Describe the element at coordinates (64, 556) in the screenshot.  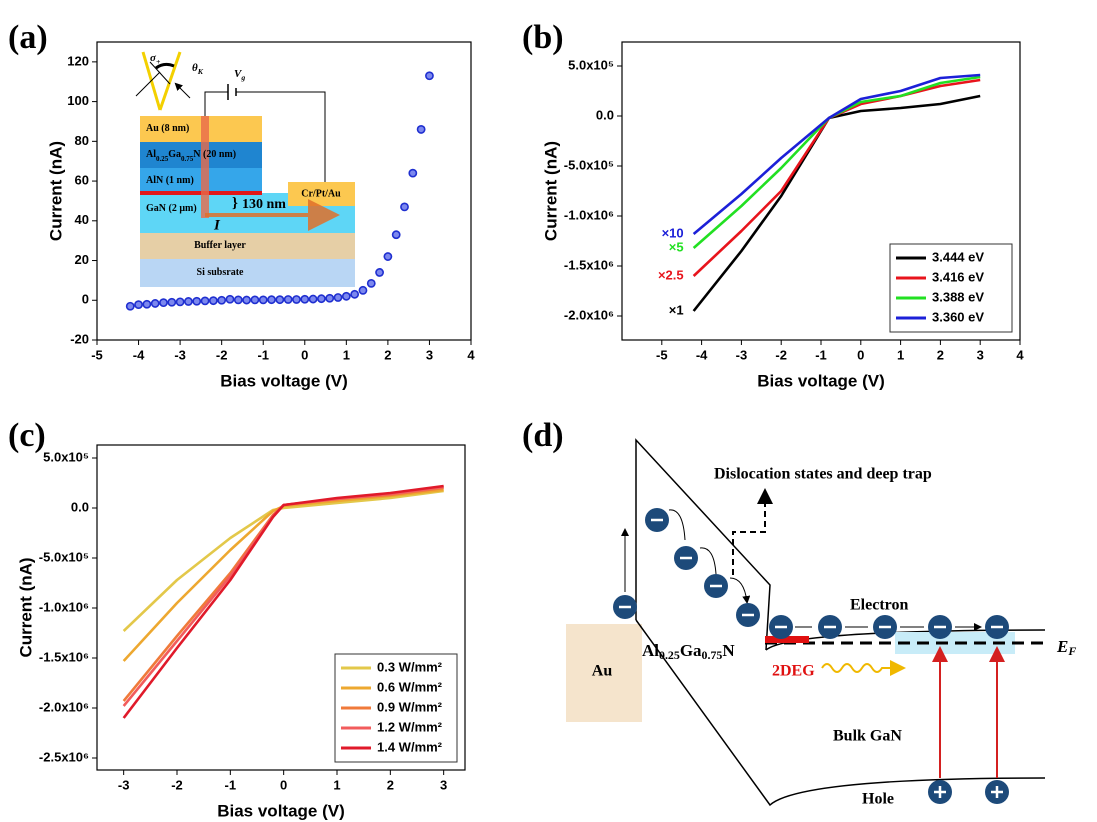
I see `y-tick-label: -5.0x10⁵` at that location.